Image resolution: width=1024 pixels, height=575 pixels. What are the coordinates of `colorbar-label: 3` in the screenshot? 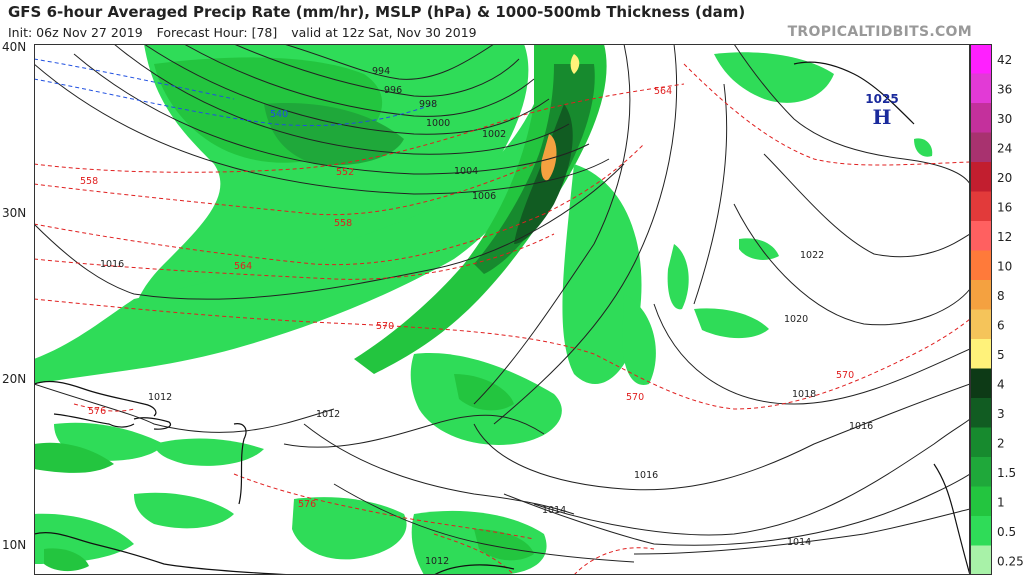 It's located at (1001, 414).